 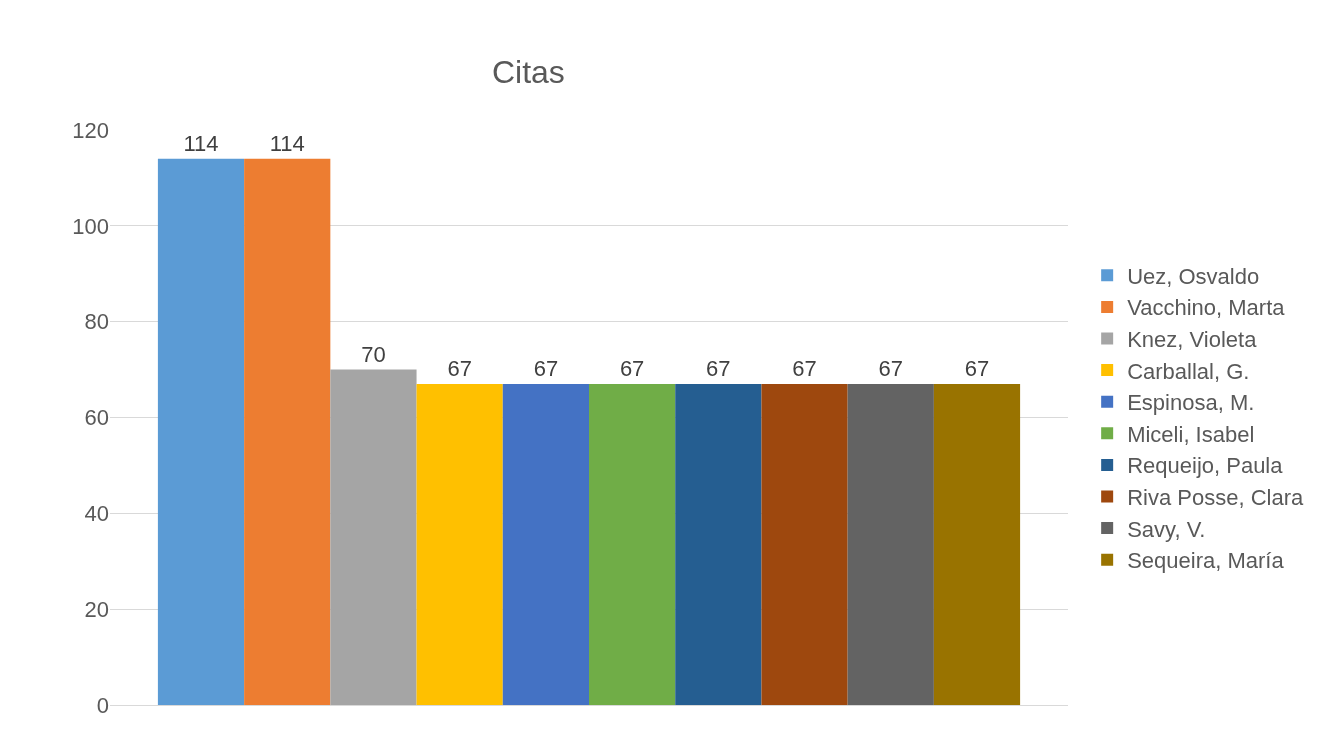 I want to click on data-label: 70, so click(x=373, y=354).